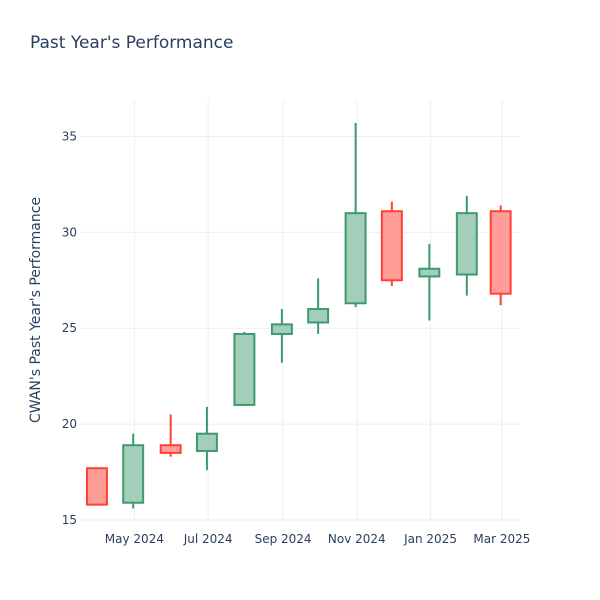  Describe the element at coordinates (69, 232) in the screenshot. I see `y-tick-label: 30` at that location.